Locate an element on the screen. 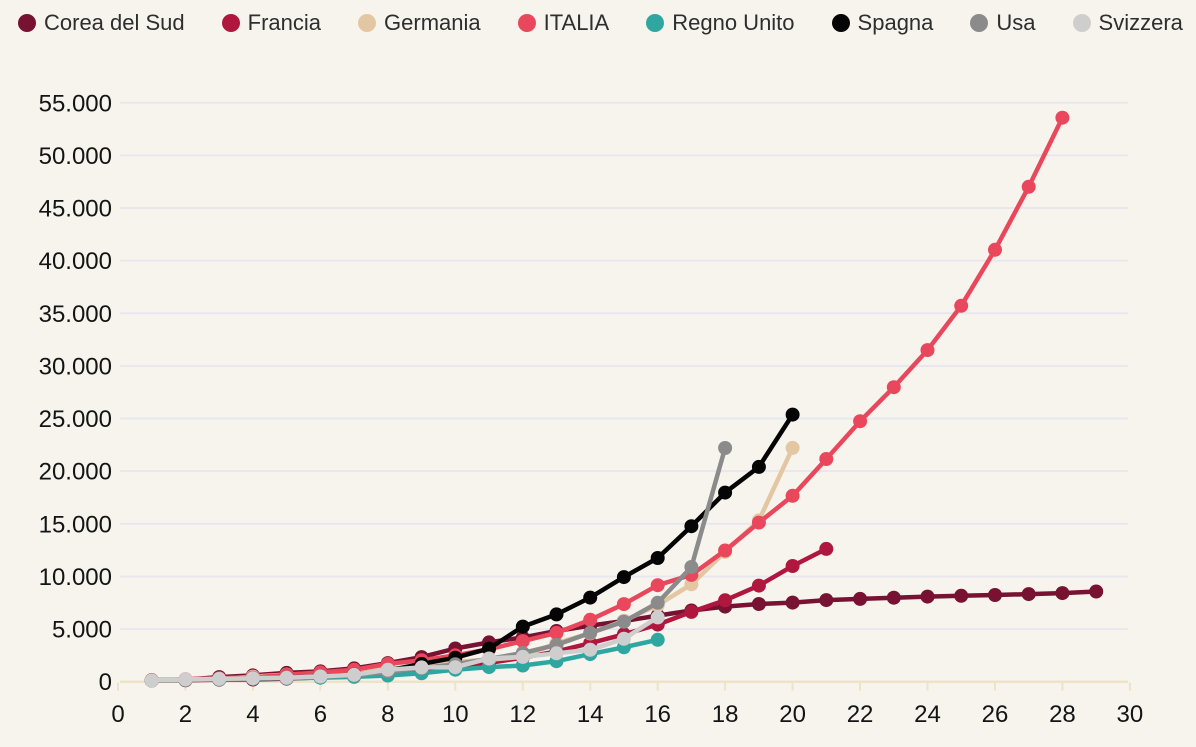 Image resolution: width=1196 pixels, height=747 pixels. x-tick-label-24: 24 is located at coordinates (927, 714).